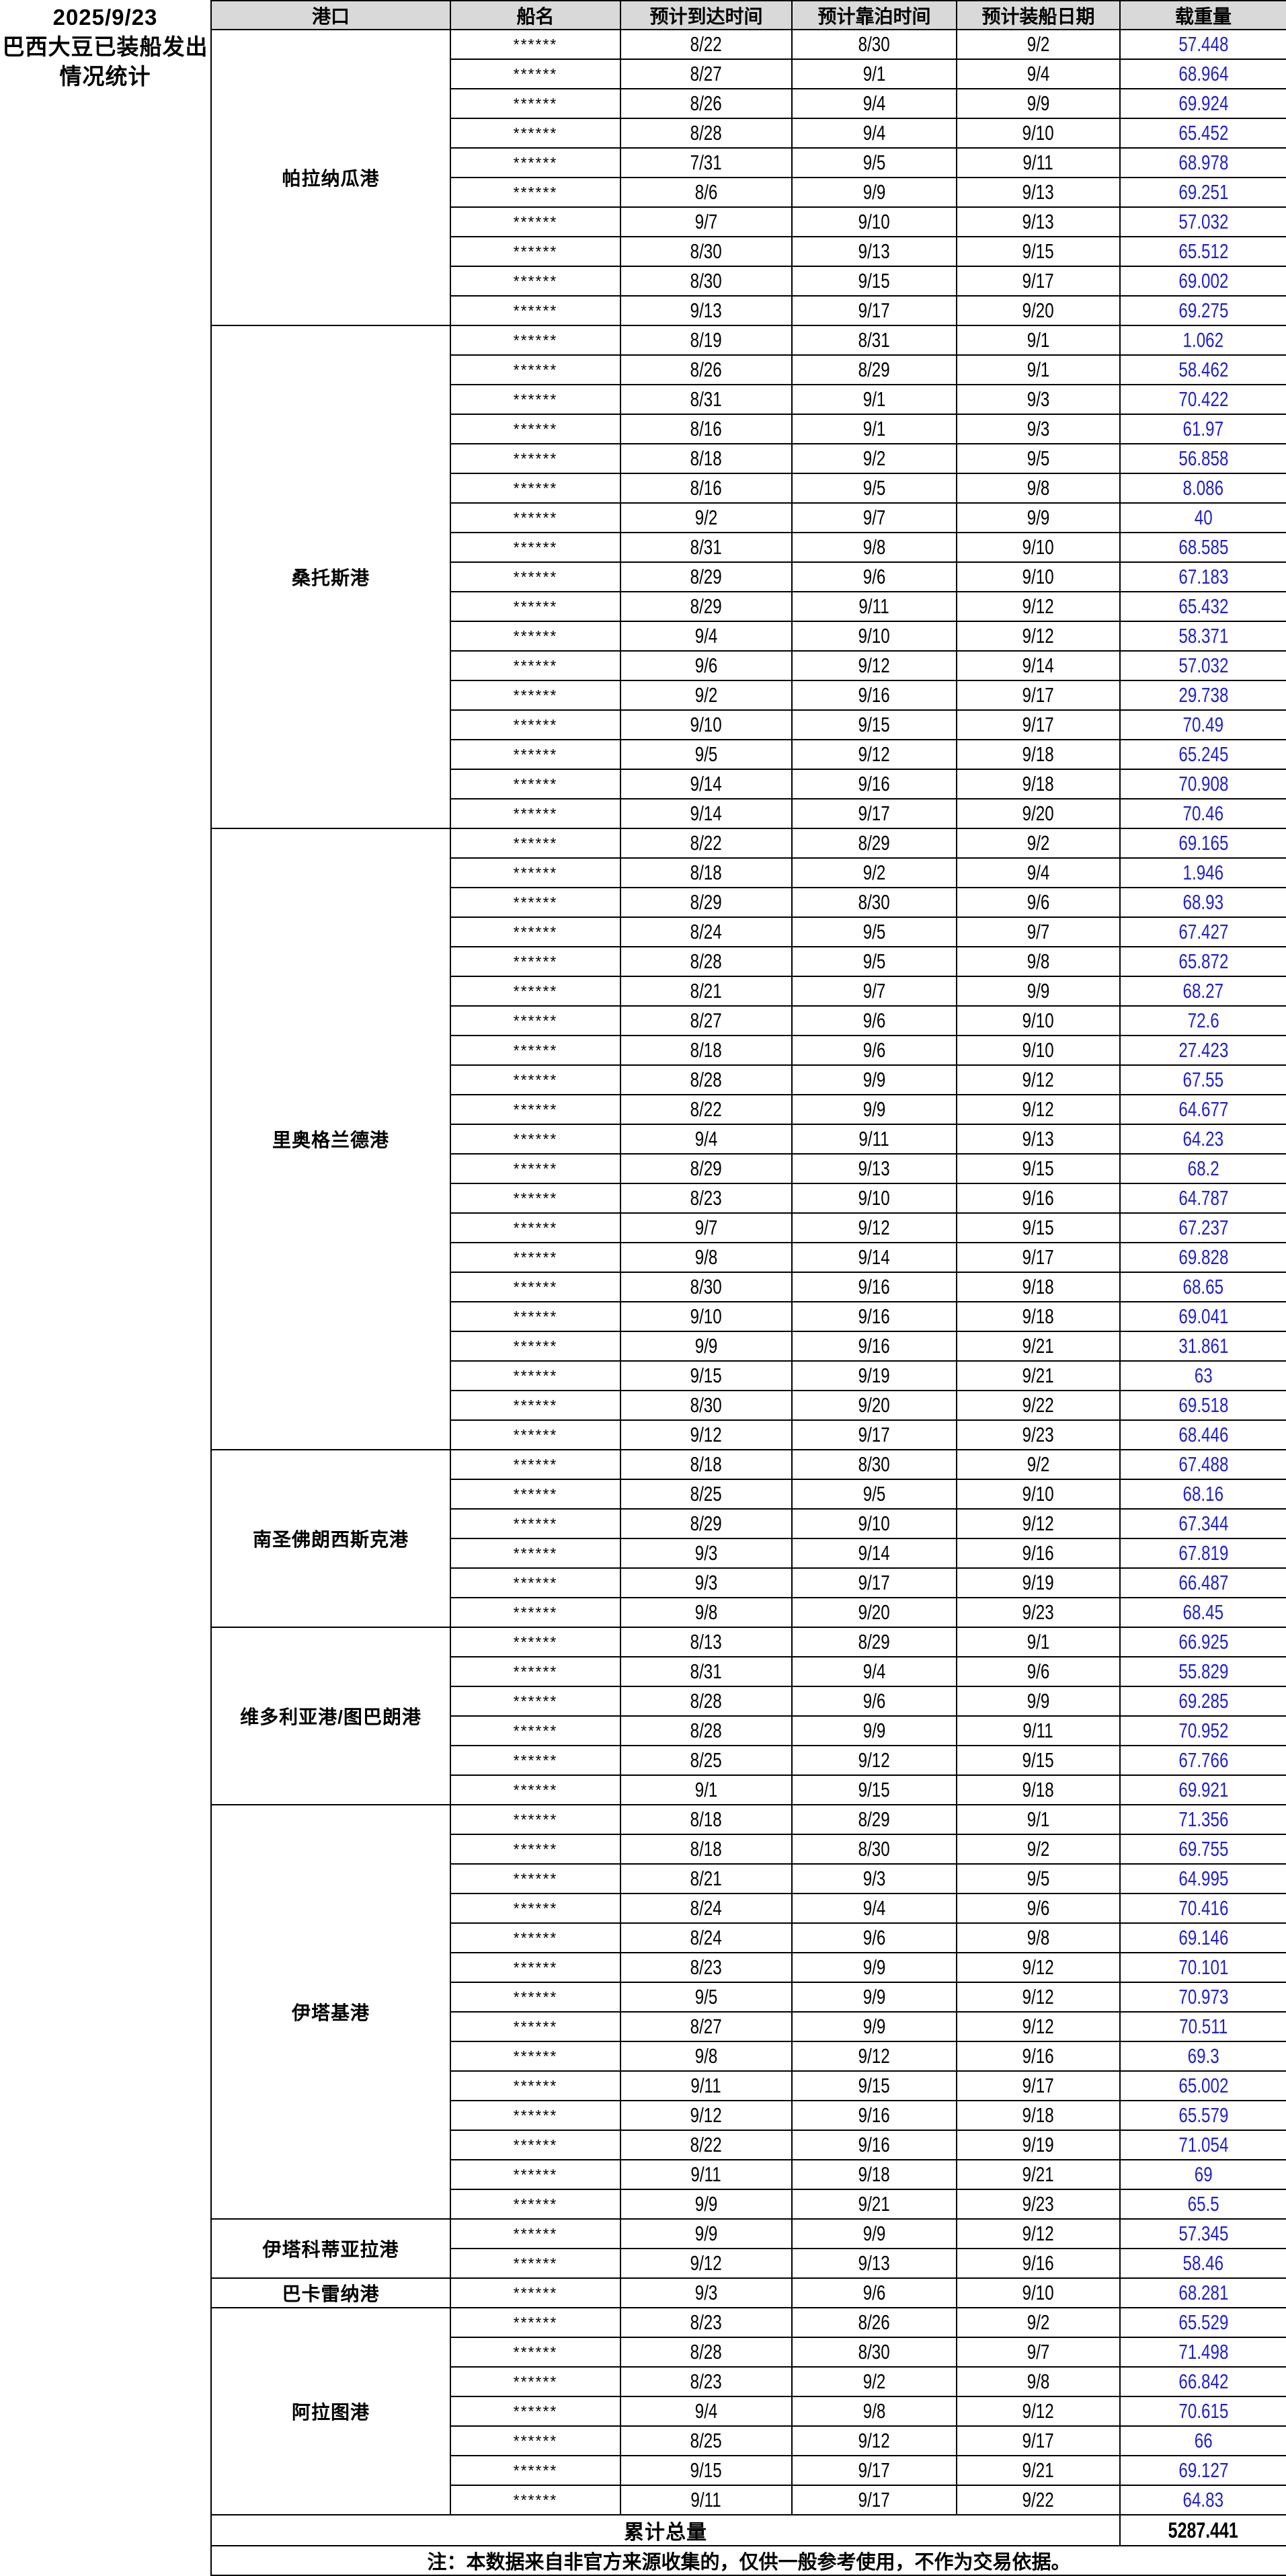 The image size is (1286, 2576). Describe the element at coordinates (1202, 1642) in the screenshot. I see `weight-cell: 66.925` at that location.